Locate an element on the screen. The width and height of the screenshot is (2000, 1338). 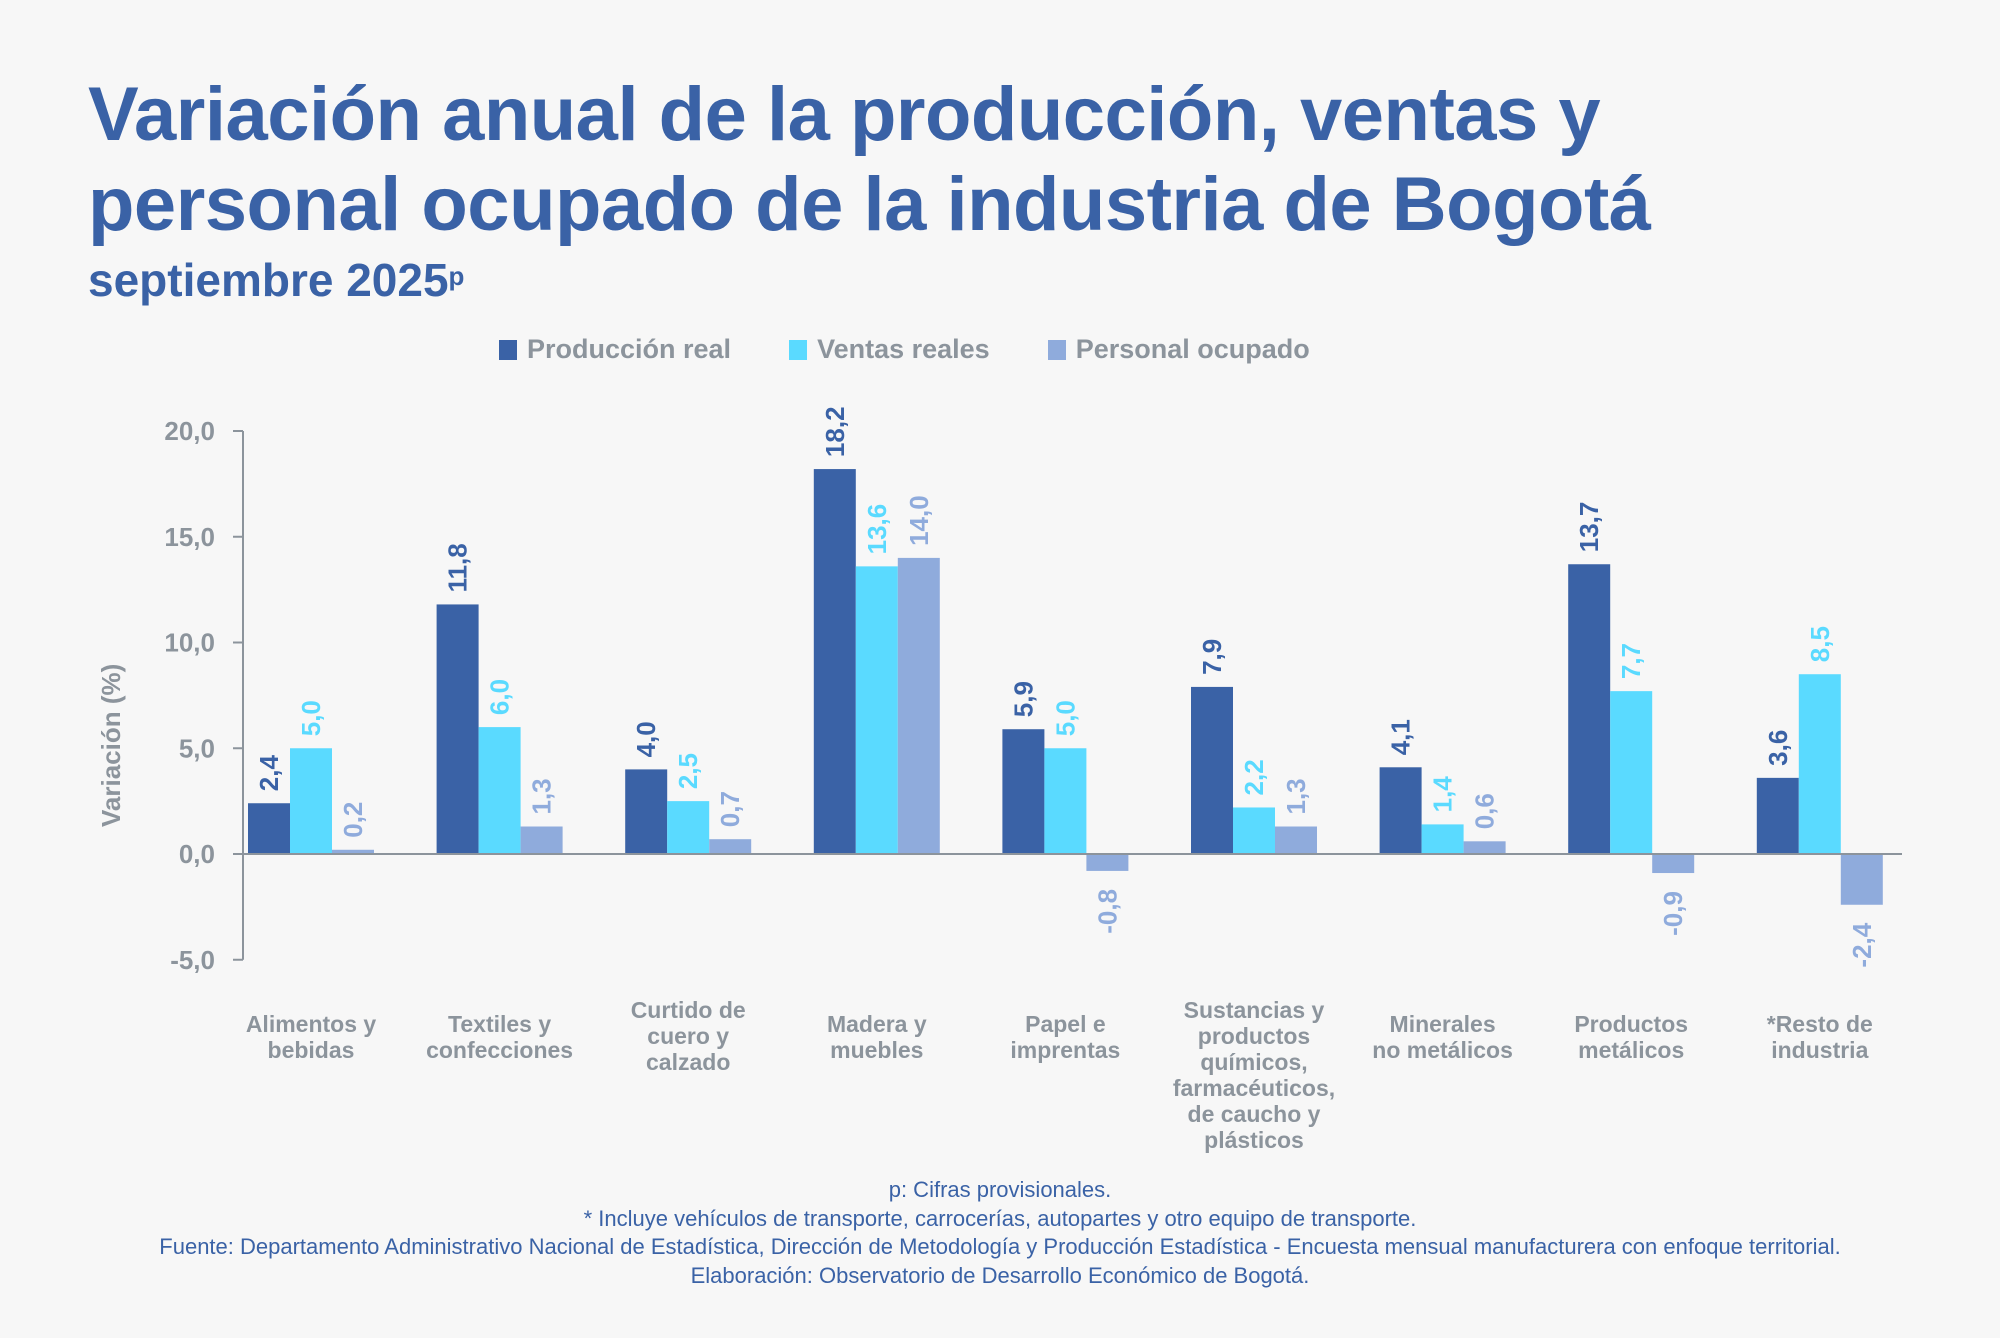
category-label-line: farmacéuticos, is located at coordinates (1254, 1088).